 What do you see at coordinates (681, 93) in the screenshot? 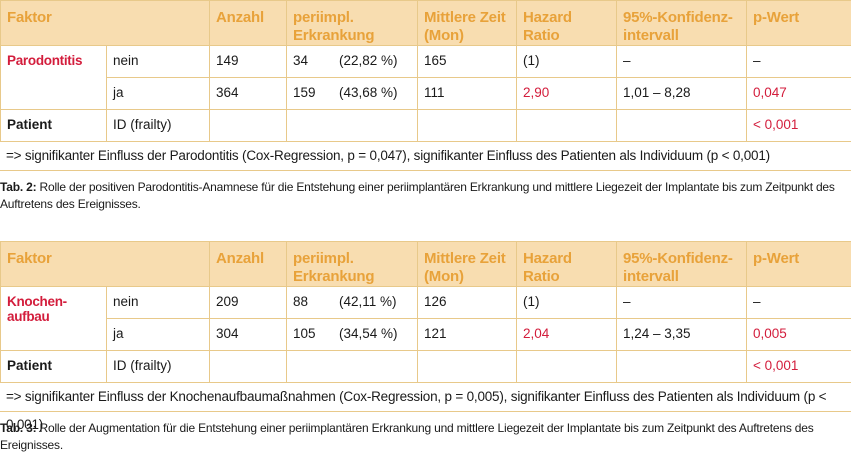
I see `konfidenz-cell: 1,01 – 8,28` at bounding box center [681, 93].